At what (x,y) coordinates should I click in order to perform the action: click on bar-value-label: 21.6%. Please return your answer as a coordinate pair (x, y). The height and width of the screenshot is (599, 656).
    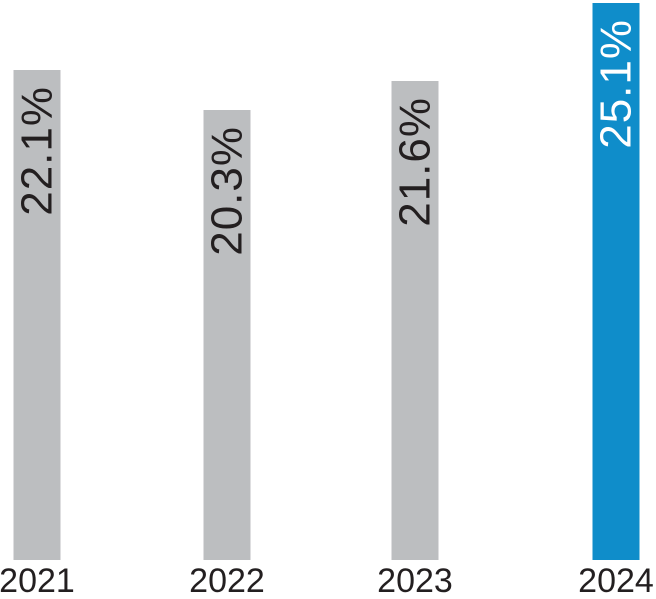
    Looking at the image, I should click on (414, 162).